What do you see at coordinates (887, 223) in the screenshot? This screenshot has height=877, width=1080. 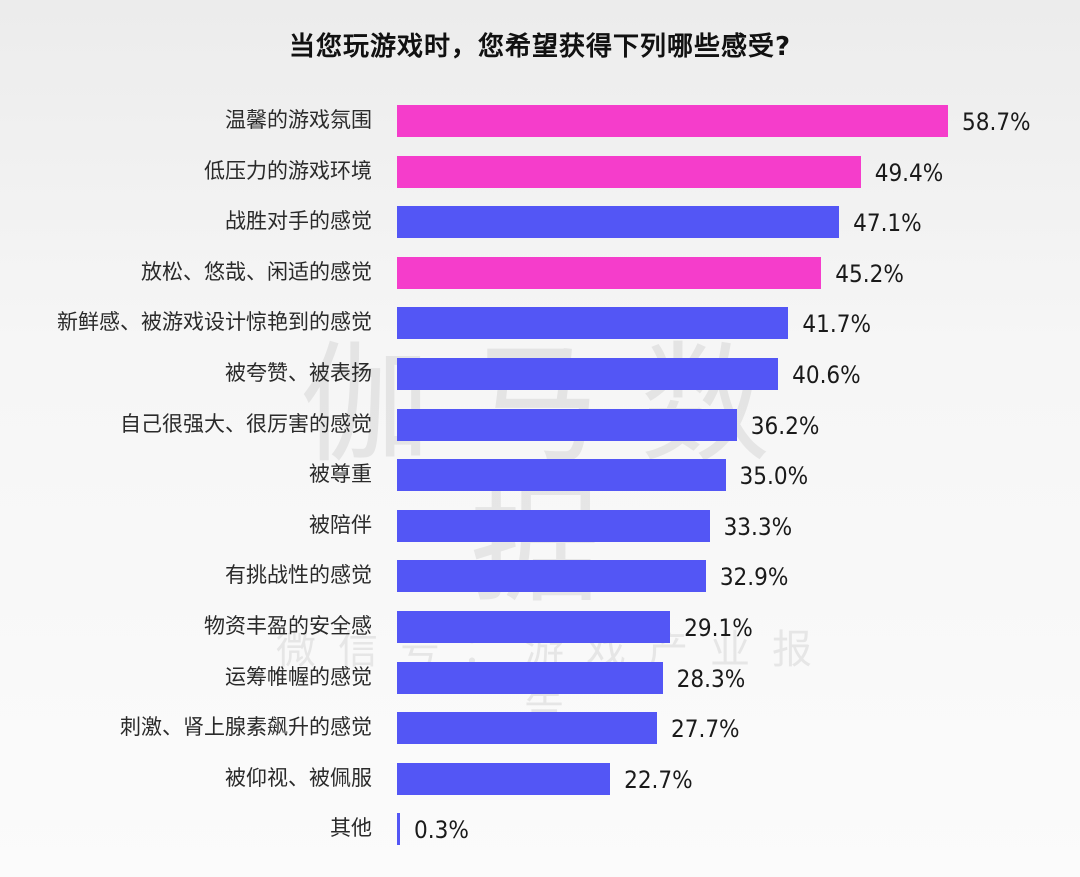 I see `value-label: 47.1%` at bounding box center [887, 223].